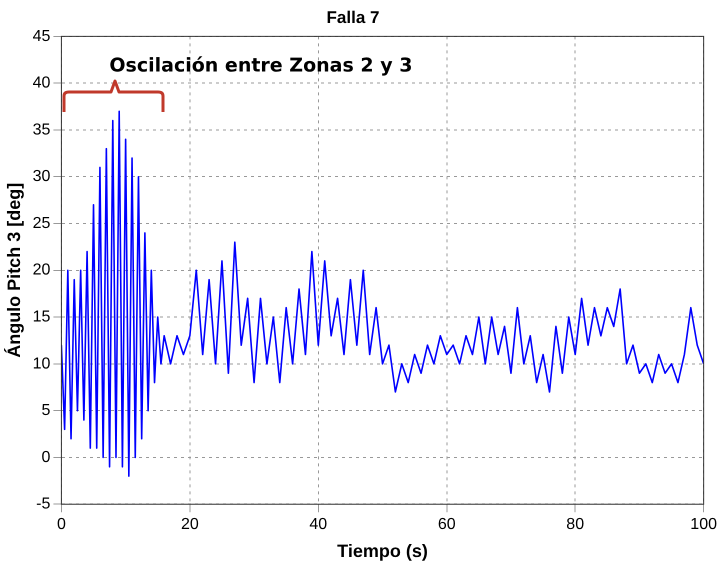  What do you see at coordinates (41, 129) in the screenshot?
I see `y-tick-label: 35` at bounding box center [41, 129].